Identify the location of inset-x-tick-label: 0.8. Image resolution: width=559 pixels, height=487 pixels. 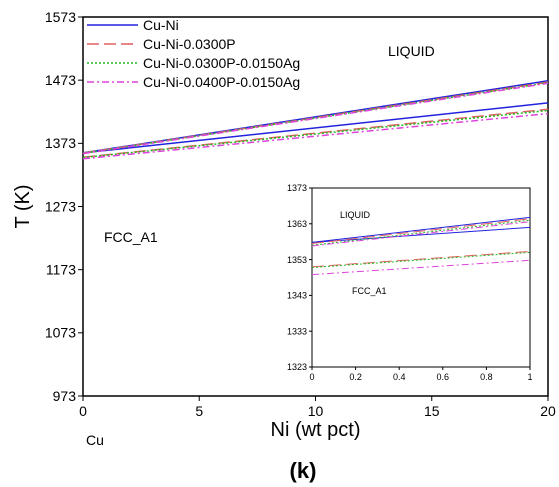
(486, 377).